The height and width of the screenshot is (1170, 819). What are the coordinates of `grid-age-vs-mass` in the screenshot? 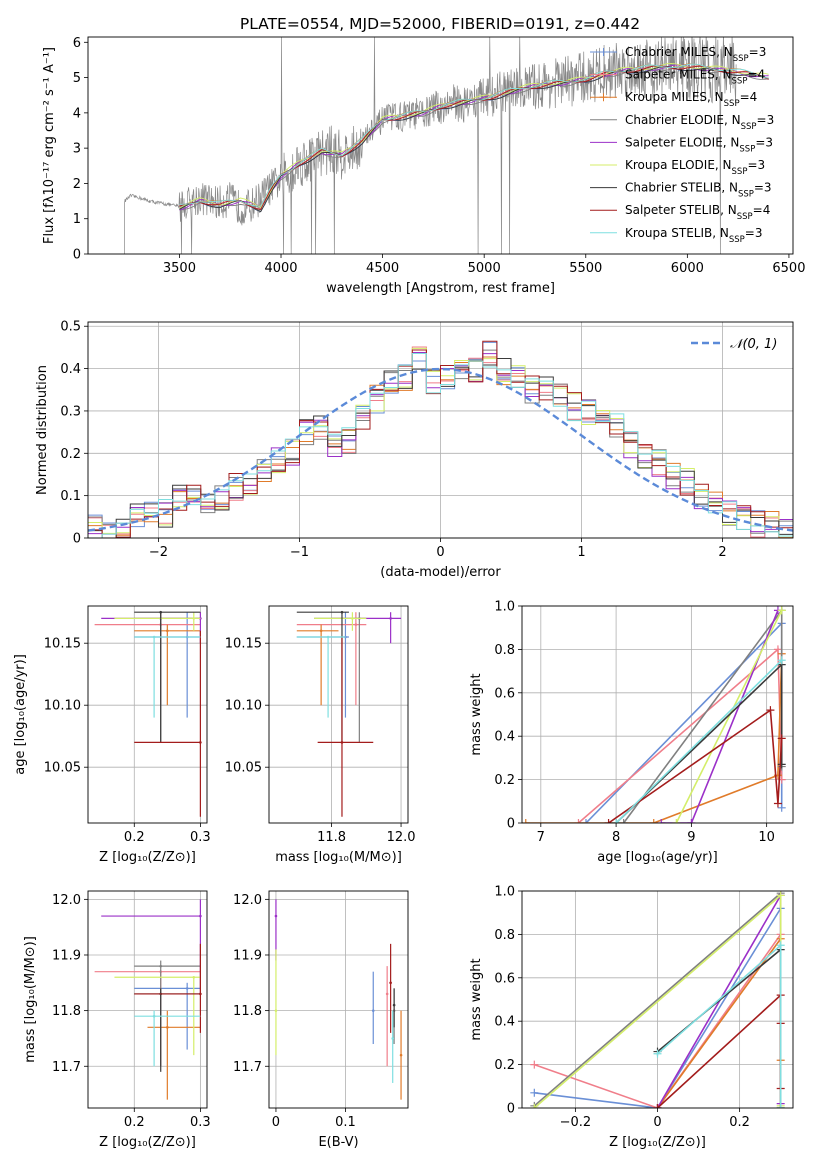 It's located at (338, 714).